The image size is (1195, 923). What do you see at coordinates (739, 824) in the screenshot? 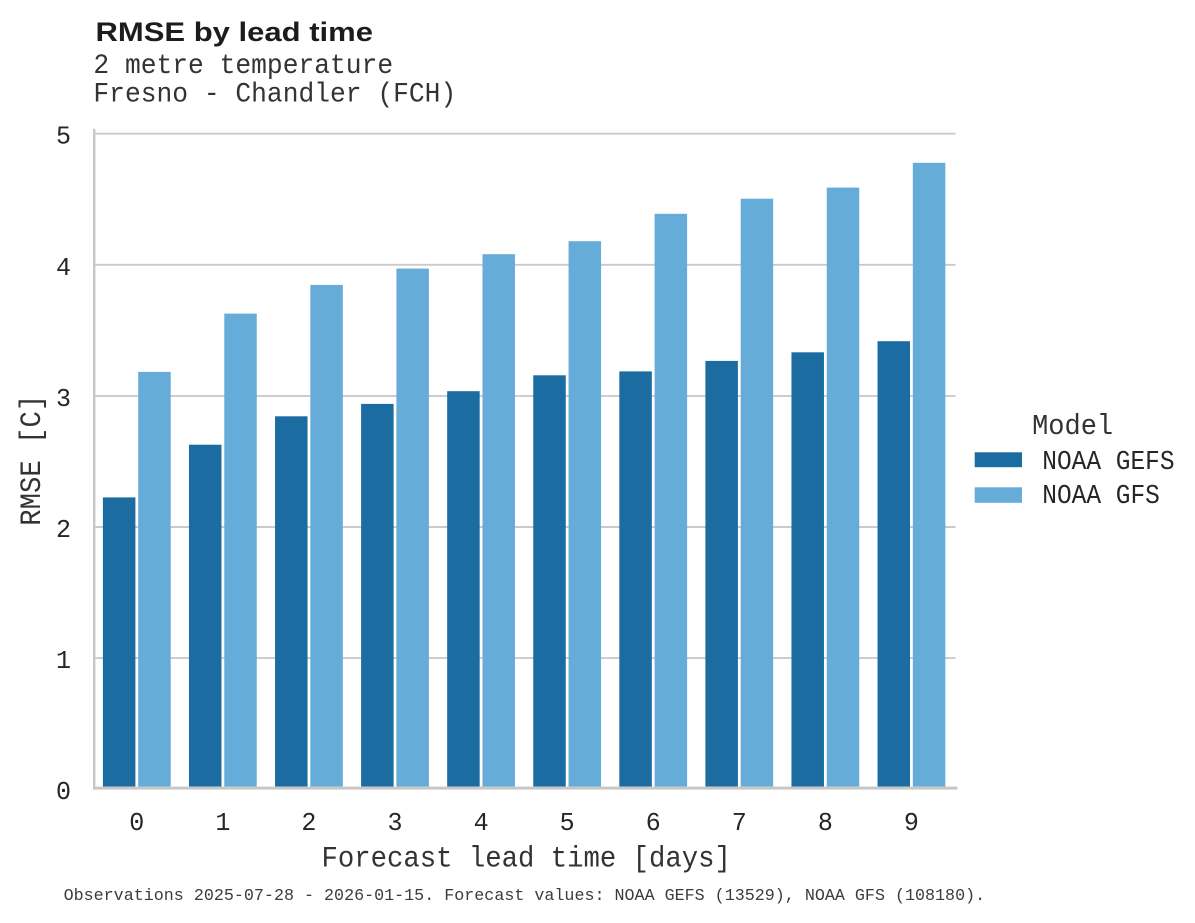
I see `svg-text: 7` at bounding box center [739, 824].